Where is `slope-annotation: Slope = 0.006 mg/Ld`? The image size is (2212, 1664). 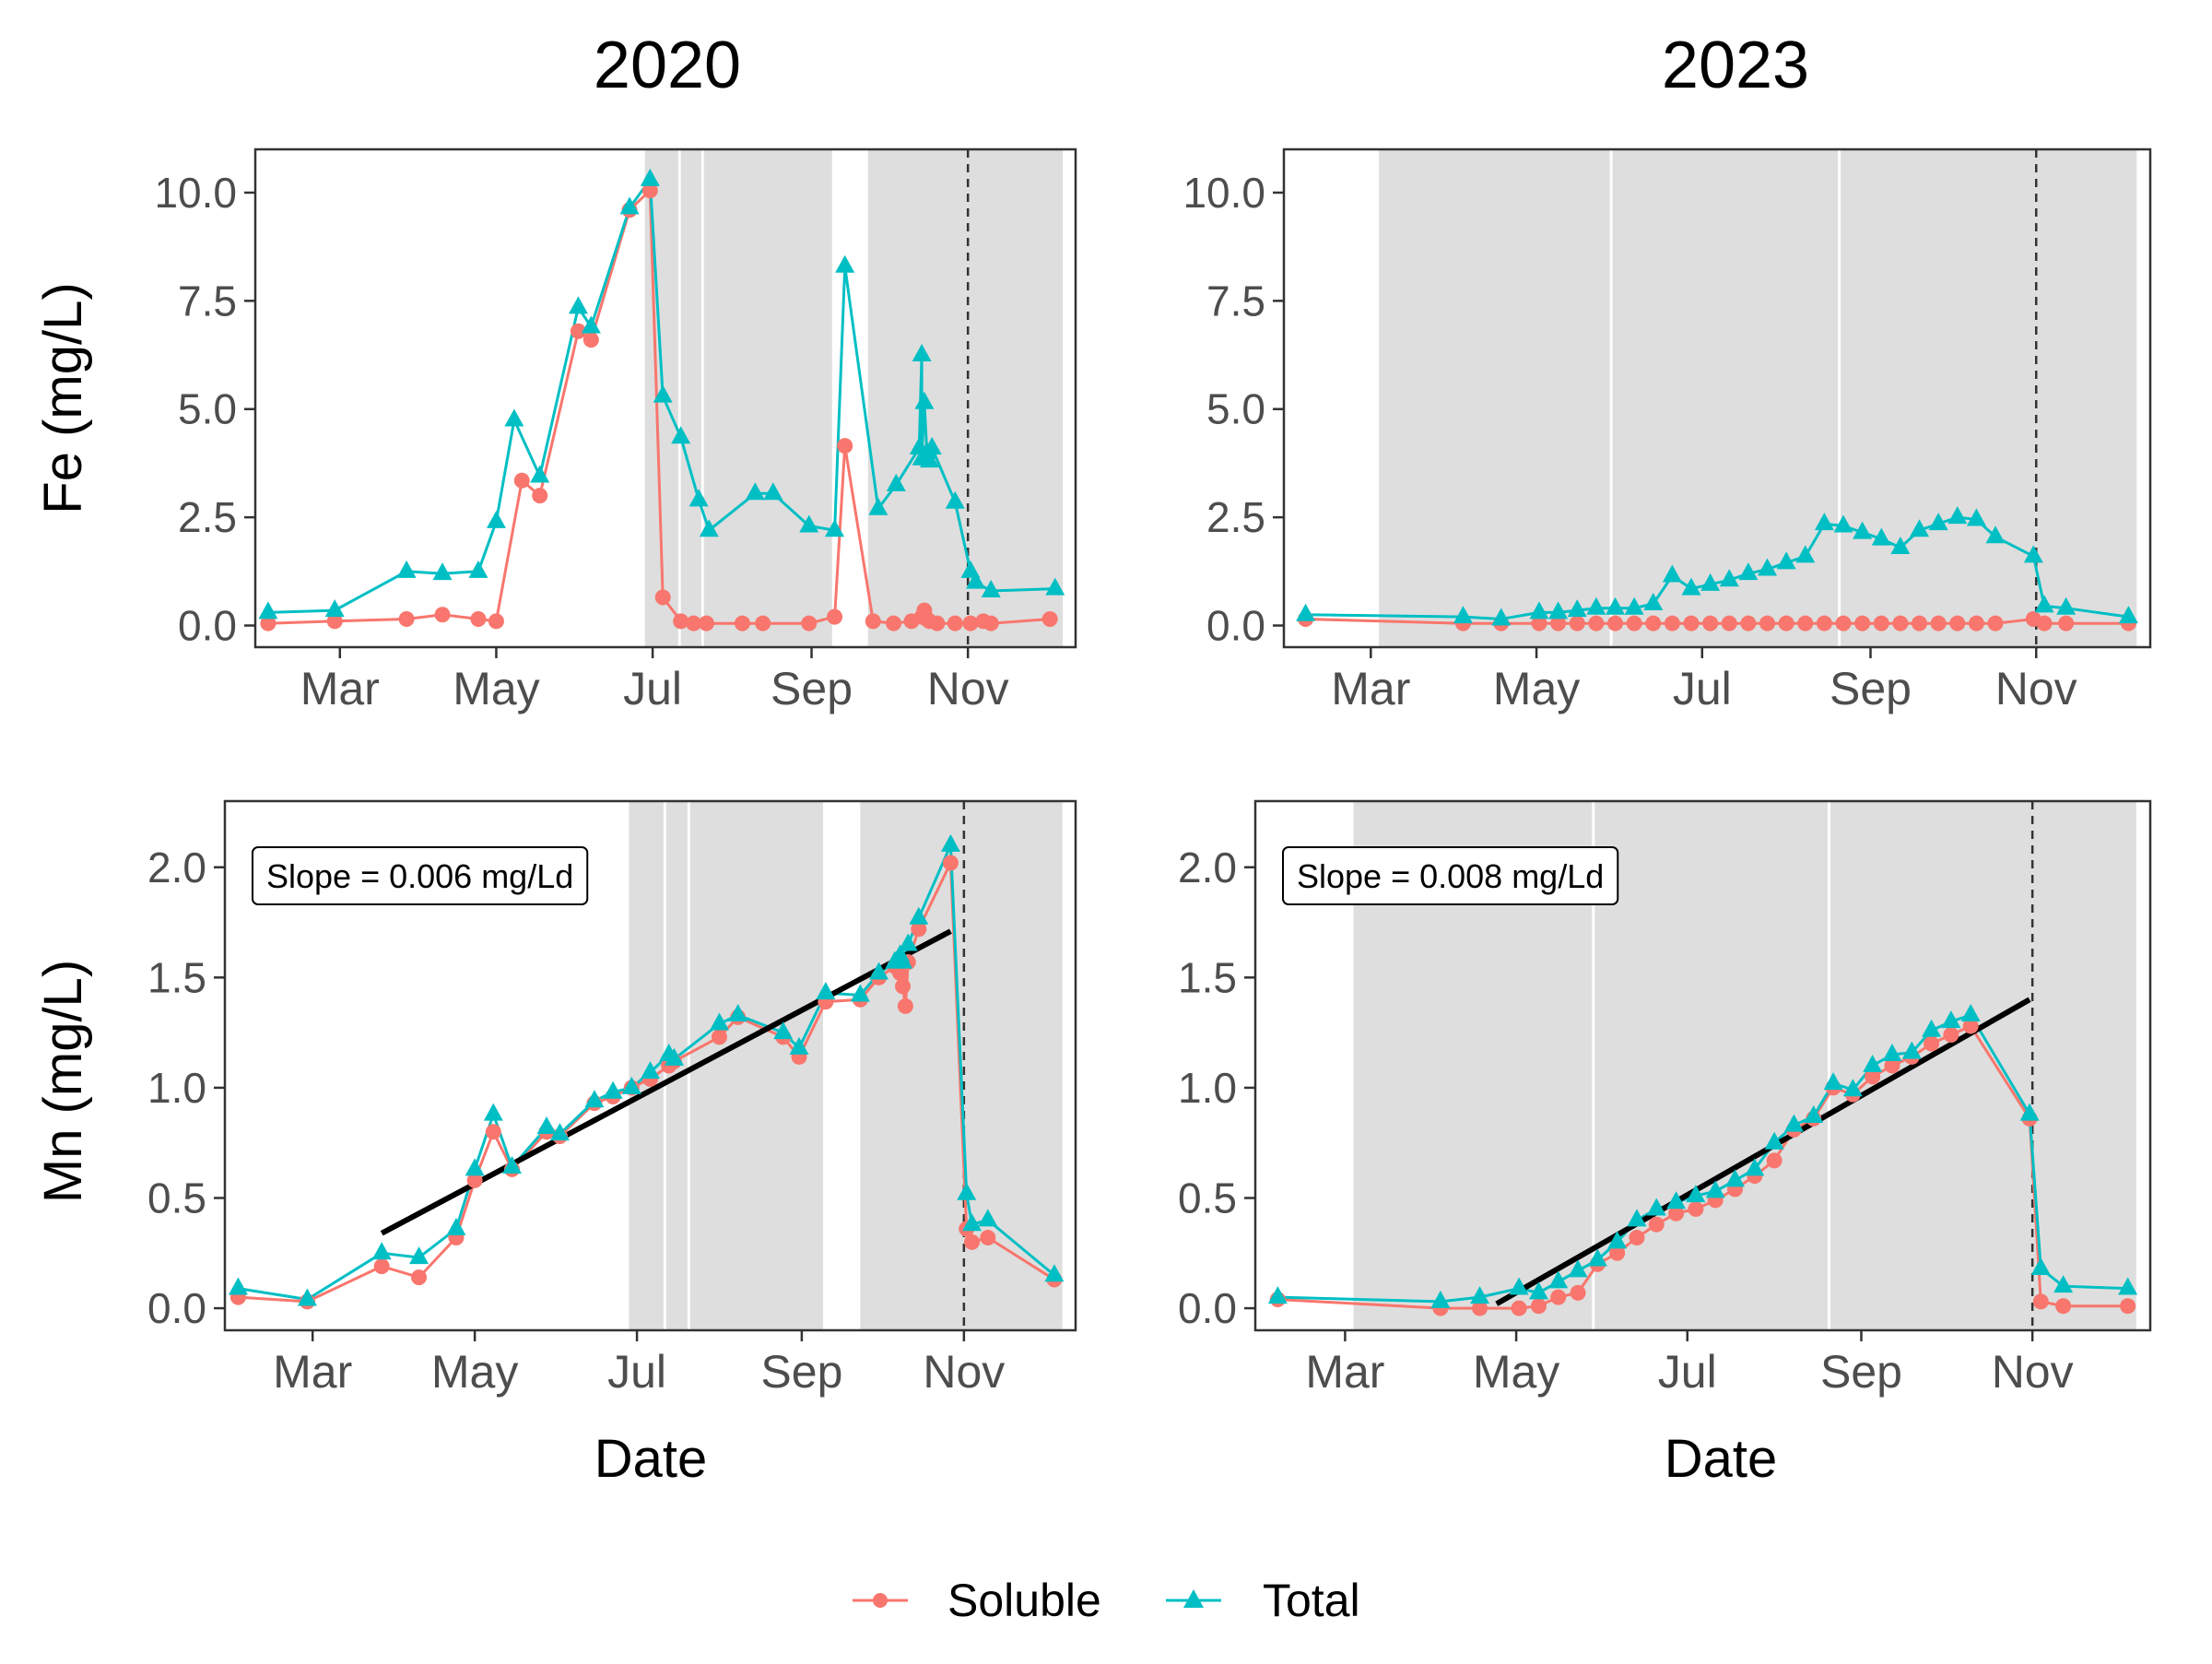 slope-annotation: Slope = 0.006 mg/Ld is located at coordinates (419, 876).